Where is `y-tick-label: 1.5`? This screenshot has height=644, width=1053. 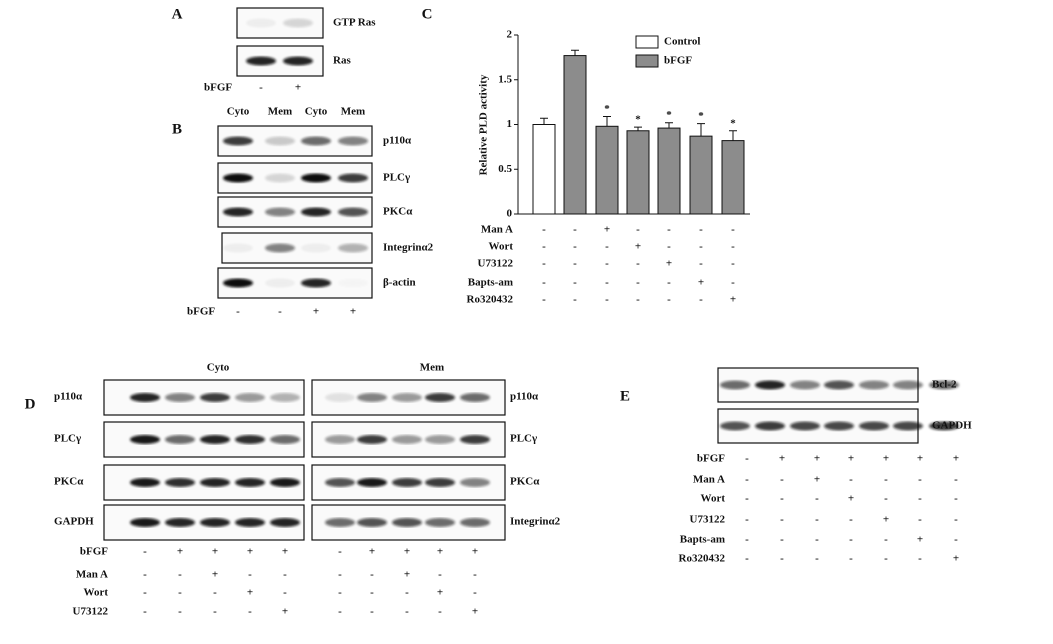
y-tick-label: 1.5 is located at coordinates (505, 79).